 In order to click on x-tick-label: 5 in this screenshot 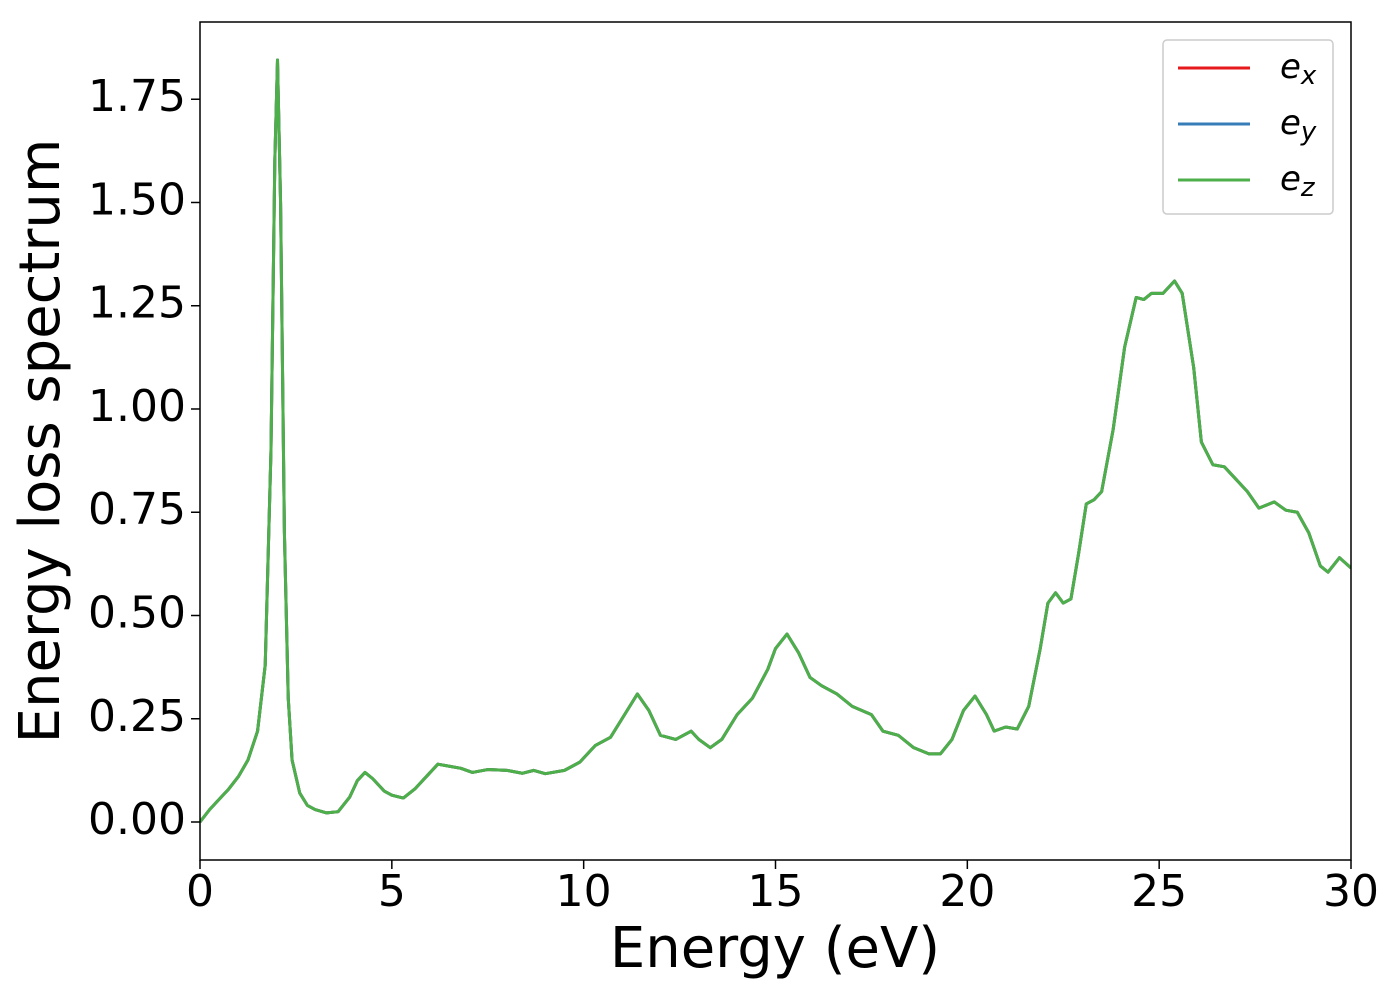, I will do `click(392, 891)`.